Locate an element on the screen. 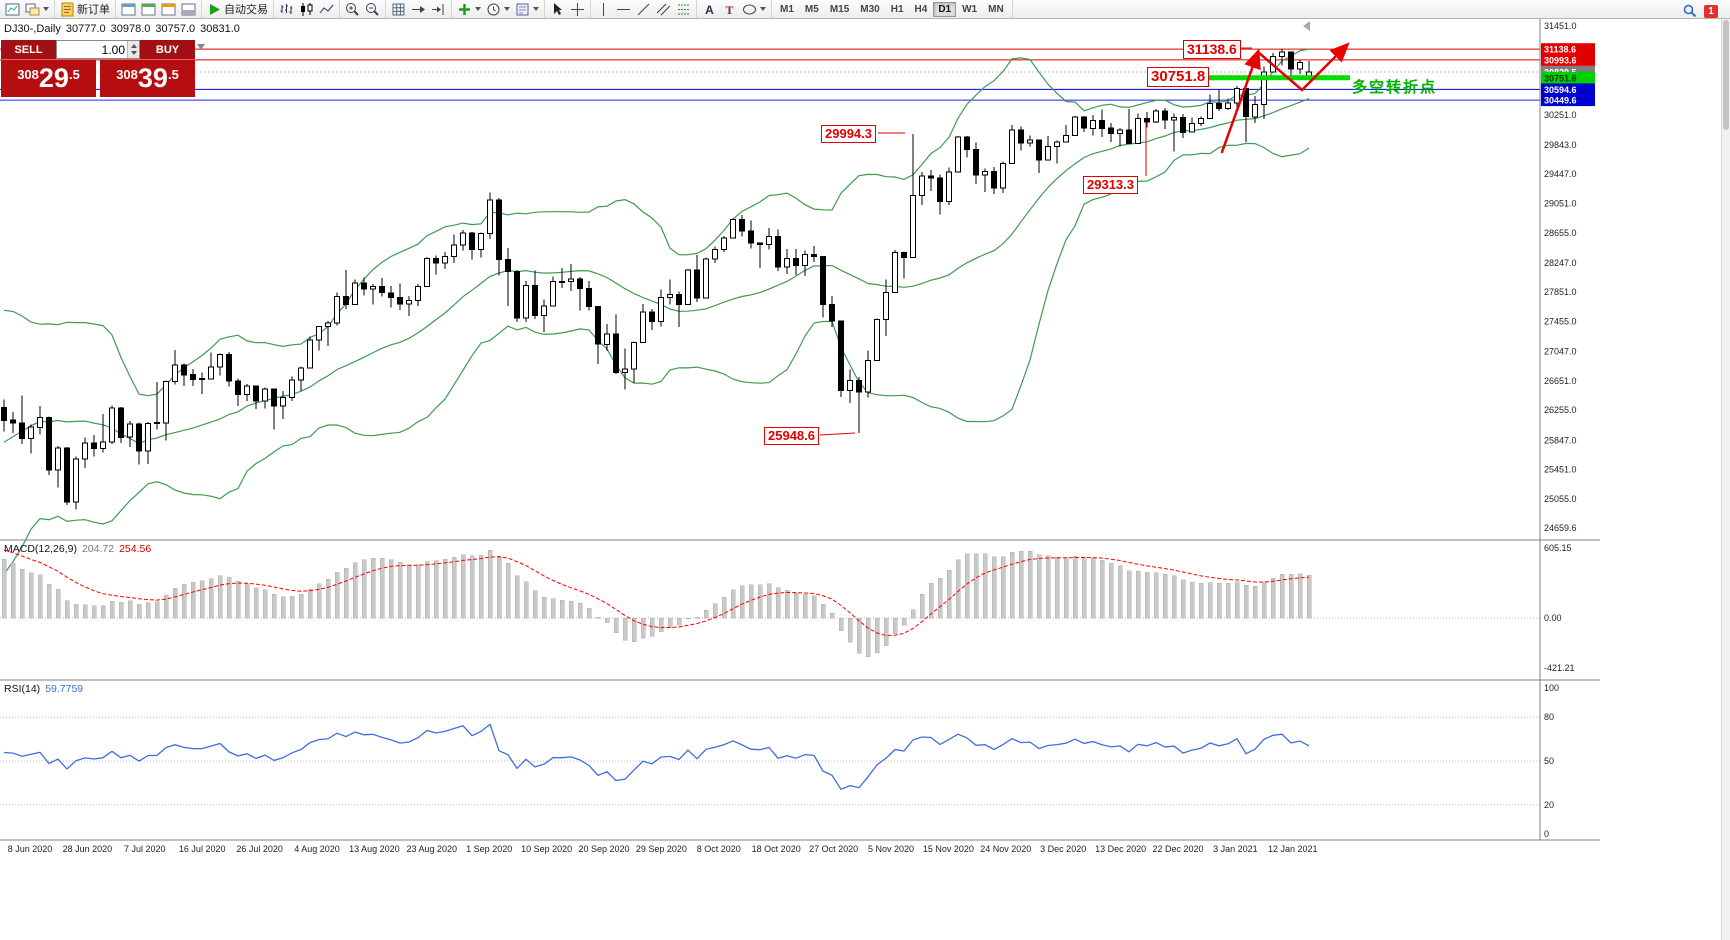  indicators-button is located at coordinates (469, 9).